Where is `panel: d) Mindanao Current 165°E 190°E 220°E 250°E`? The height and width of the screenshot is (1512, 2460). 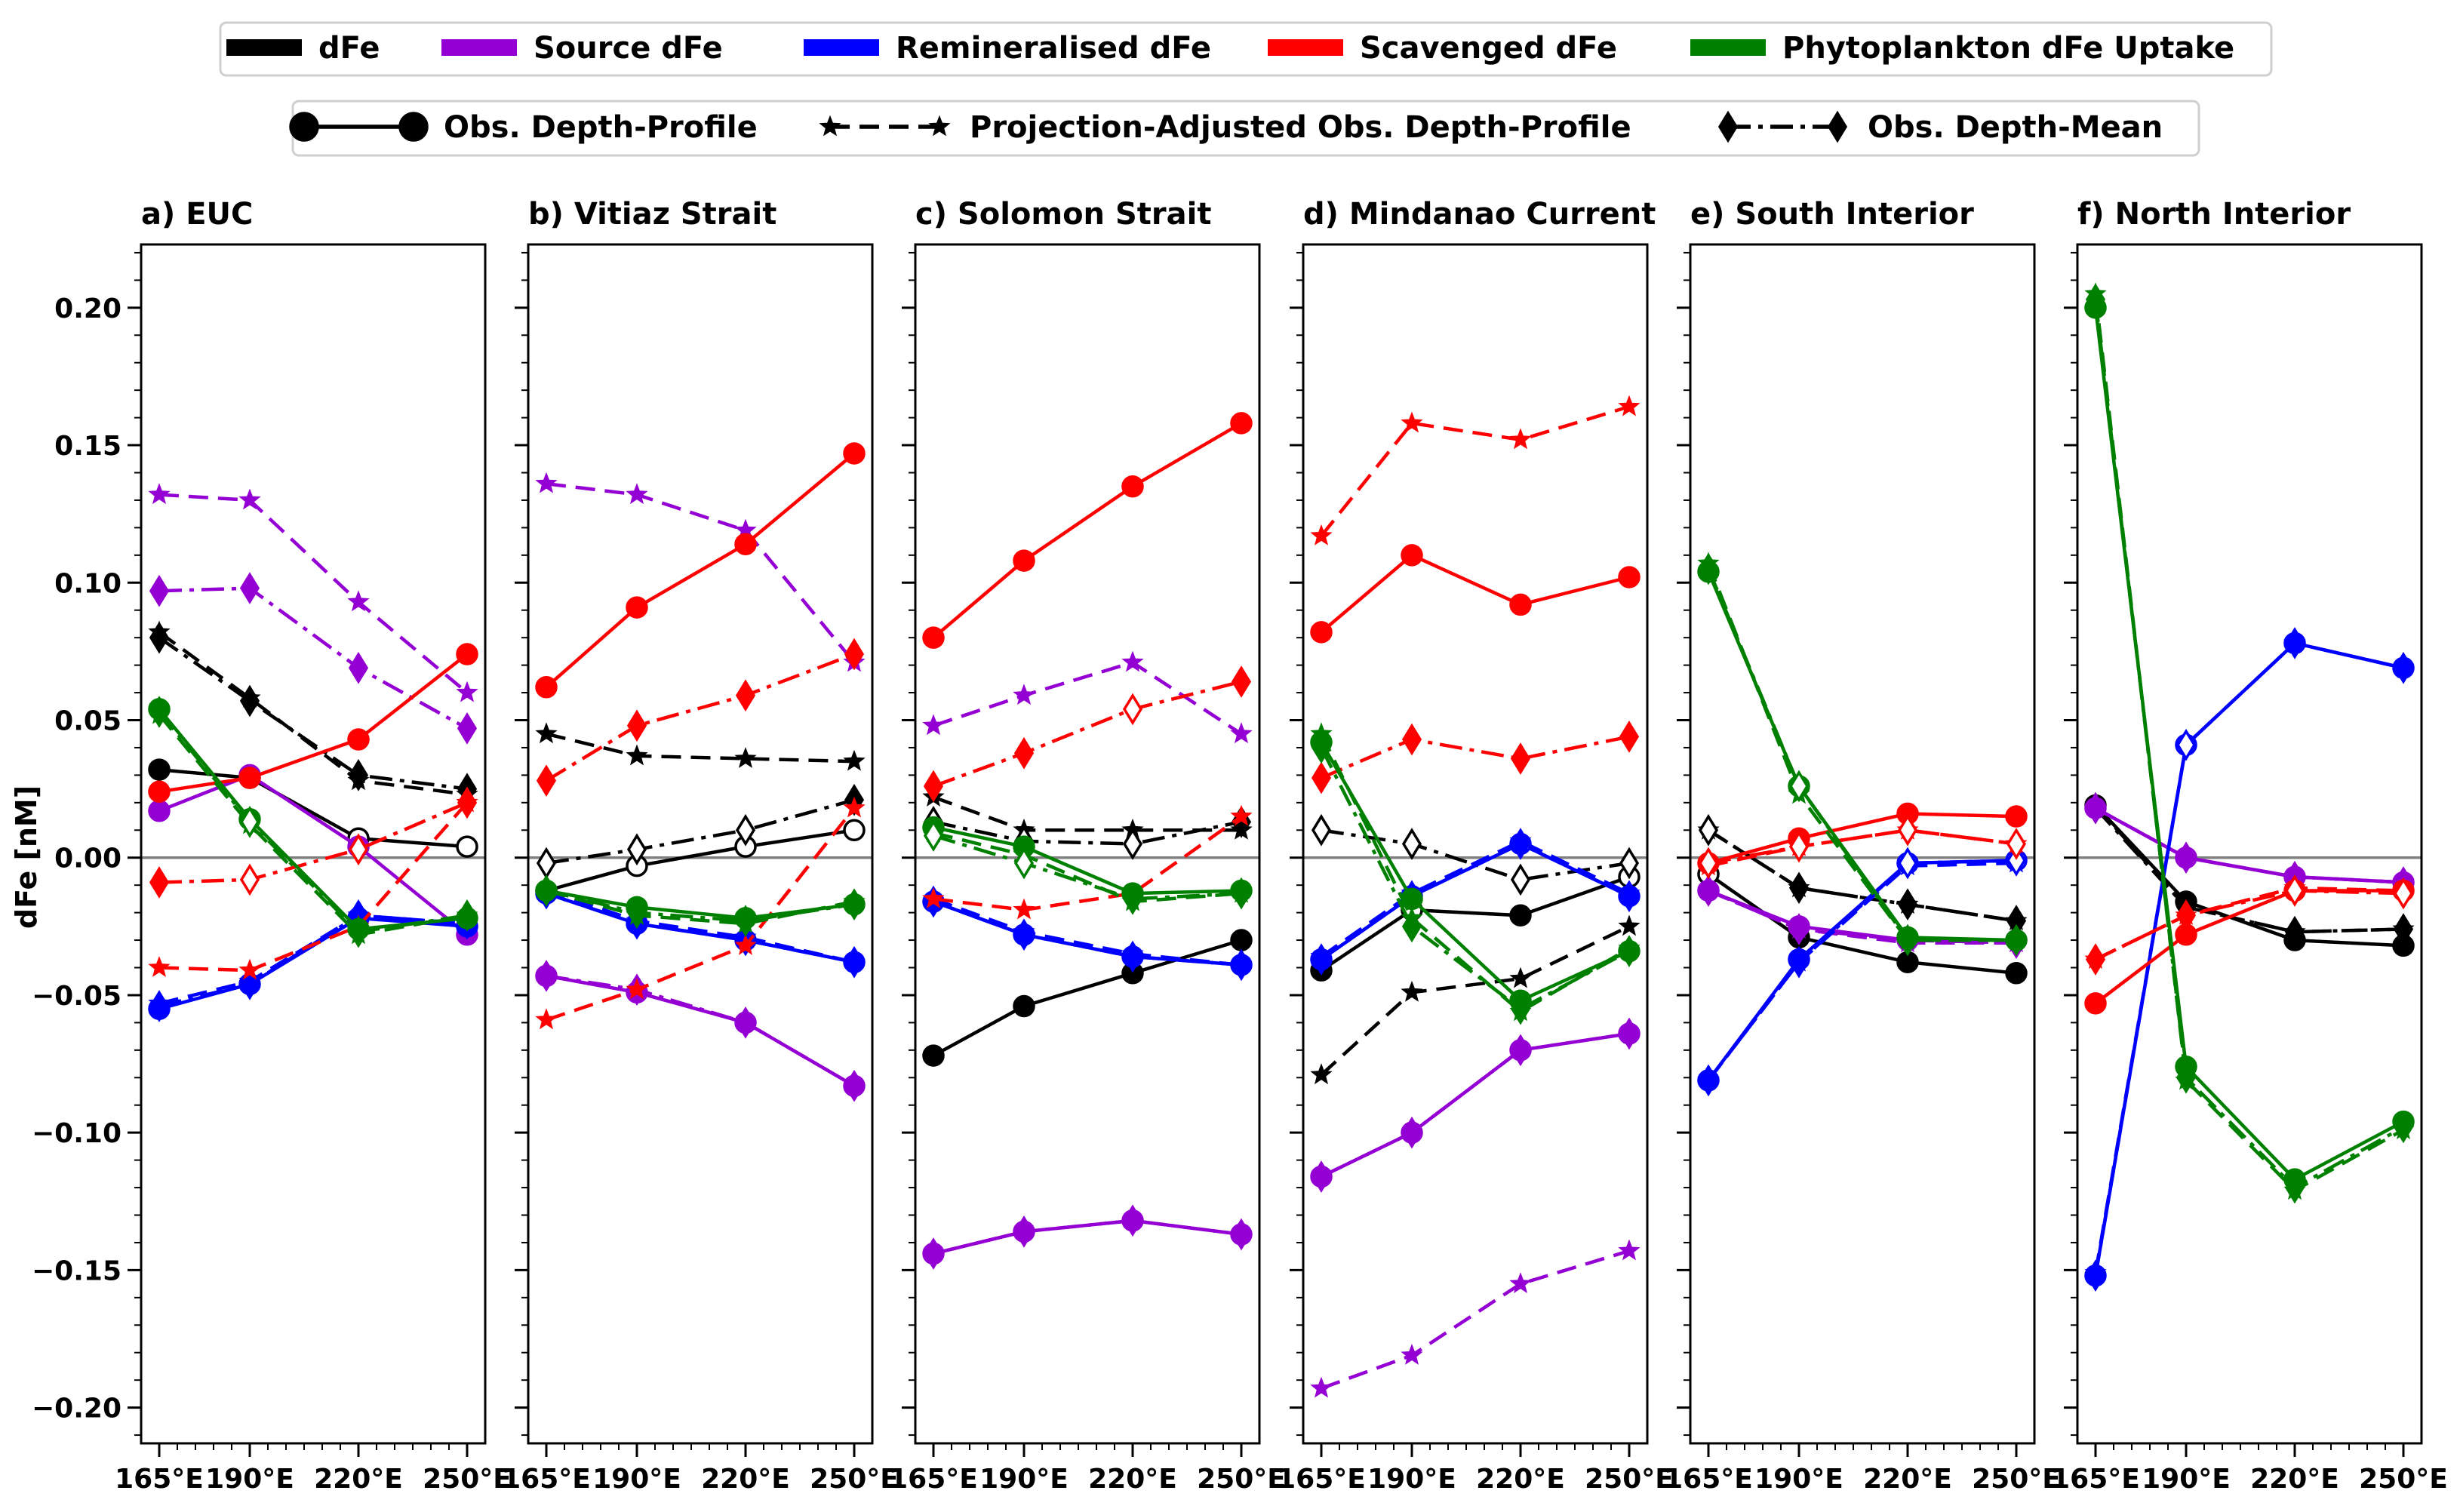
panel: d) Mindanao Current 165°E 190°E 220°E 250°E is located at coordinates (1475, 846).